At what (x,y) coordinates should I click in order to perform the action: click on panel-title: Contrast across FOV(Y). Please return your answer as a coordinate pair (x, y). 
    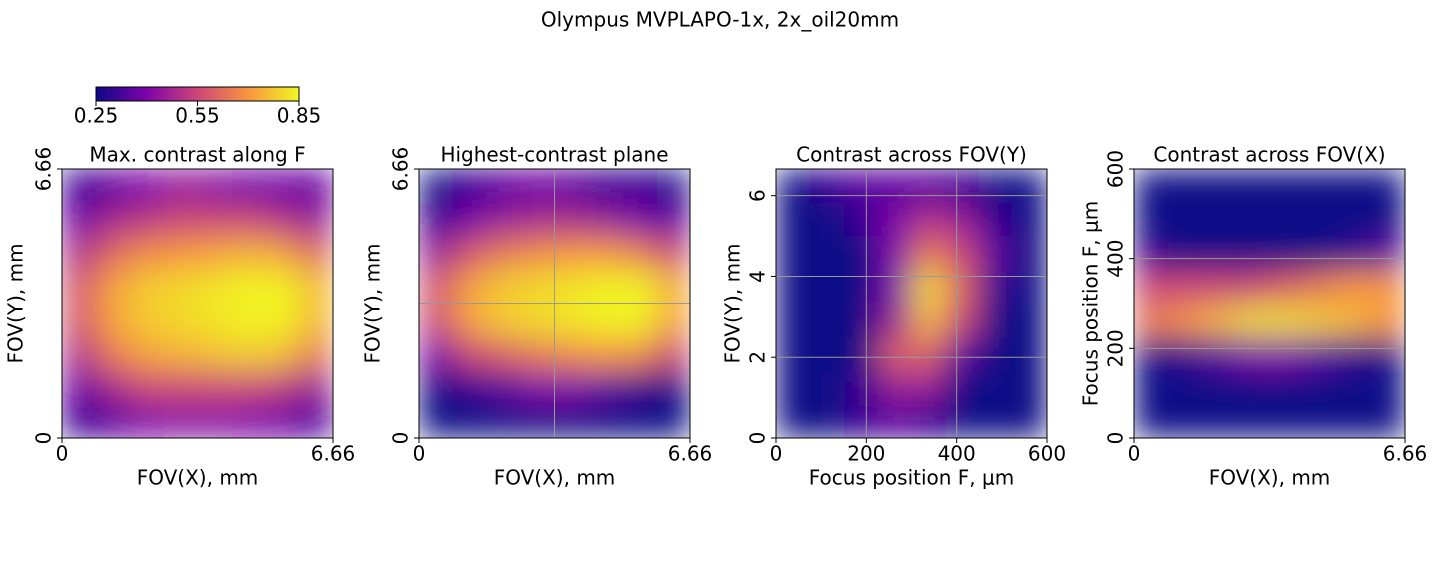
    Looking at the image, I should click on (911, 155).